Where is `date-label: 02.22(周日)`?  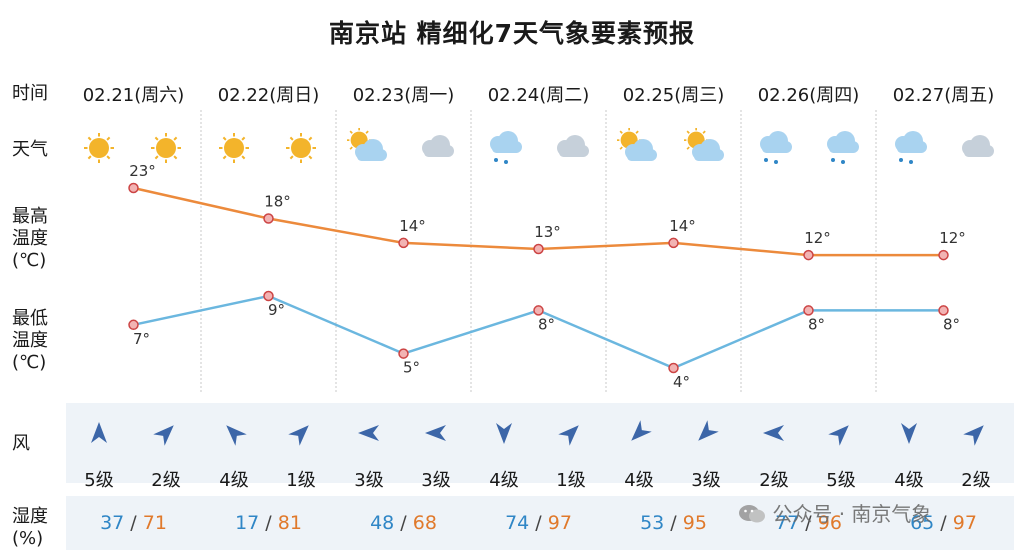 date-label: 02.22(周日) is located at coordinates (268, 95).